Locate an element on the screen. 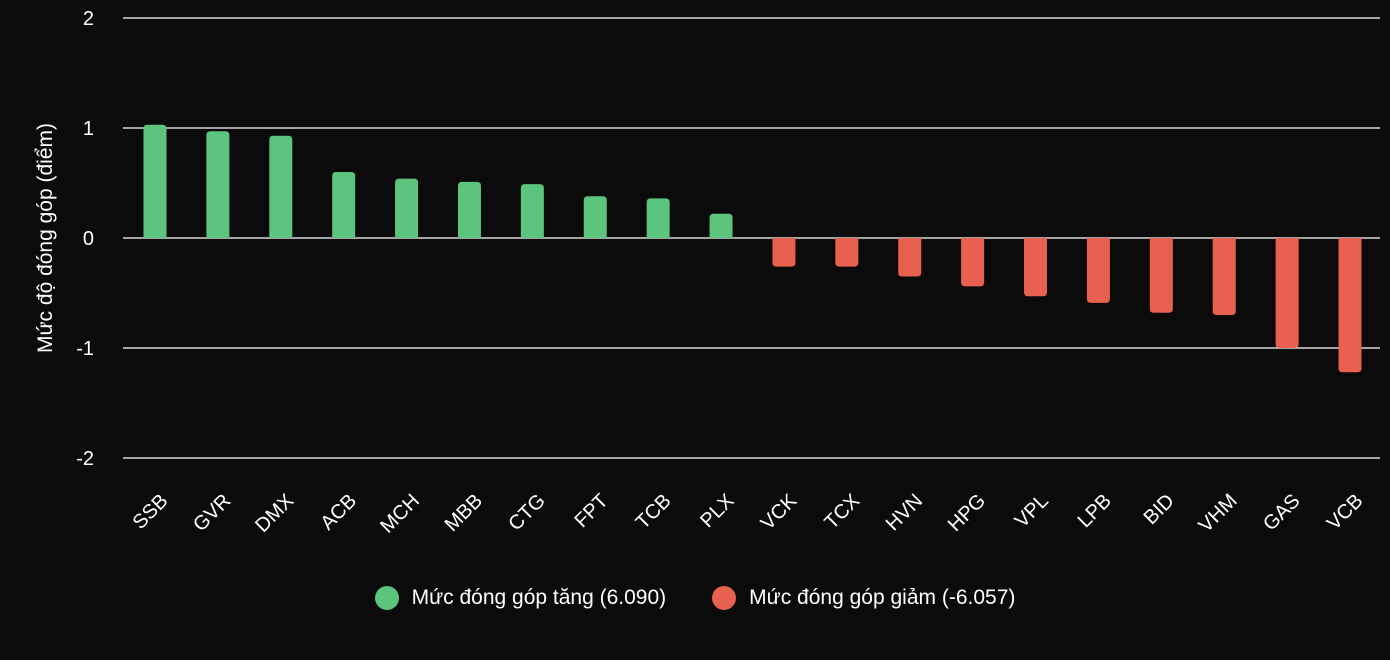  x-tick-label: SSB is located at coordinates (151, 512).